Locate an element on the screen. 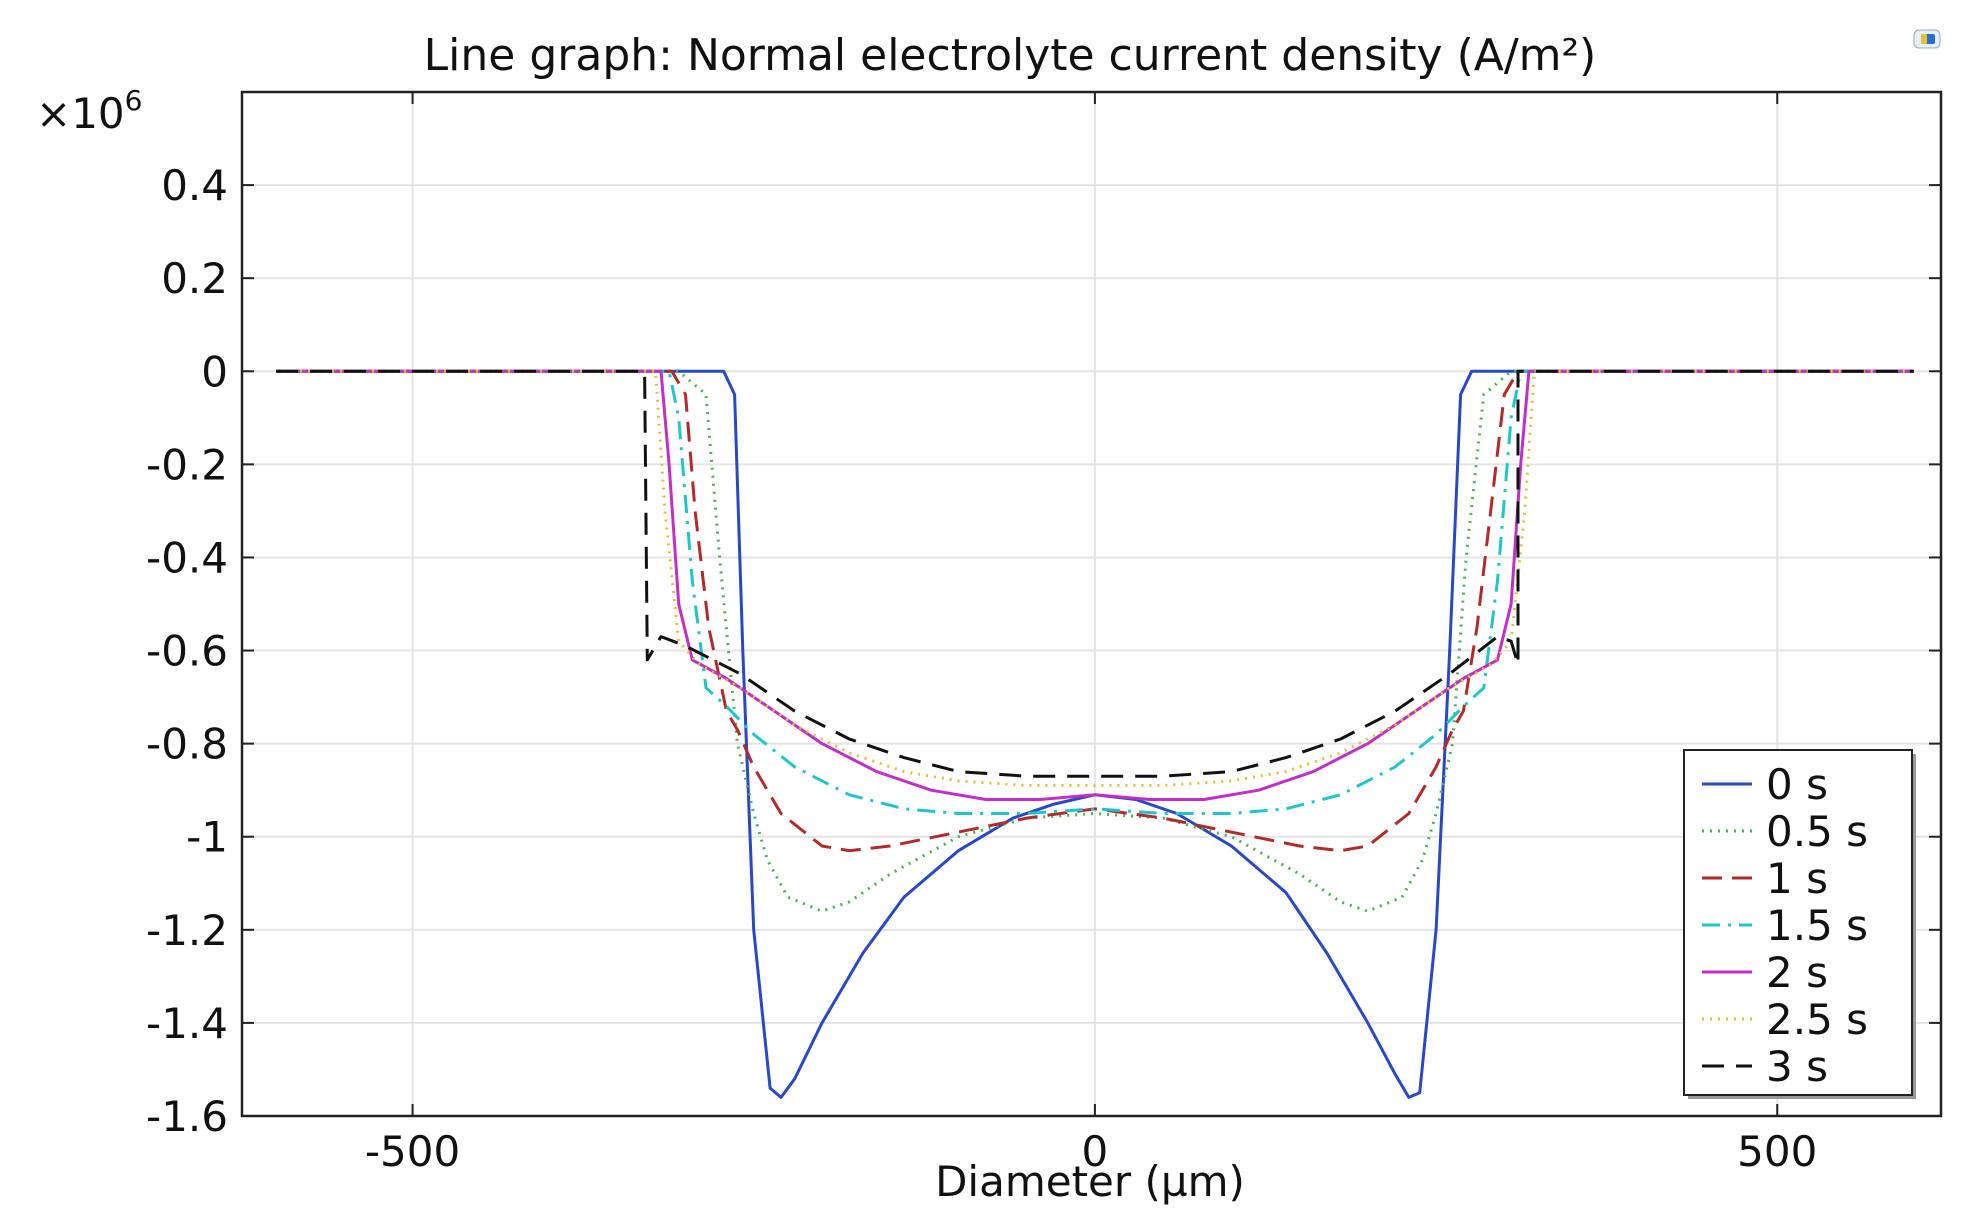  y-tick-label: -0.4 is located at coordinates (187, 557).